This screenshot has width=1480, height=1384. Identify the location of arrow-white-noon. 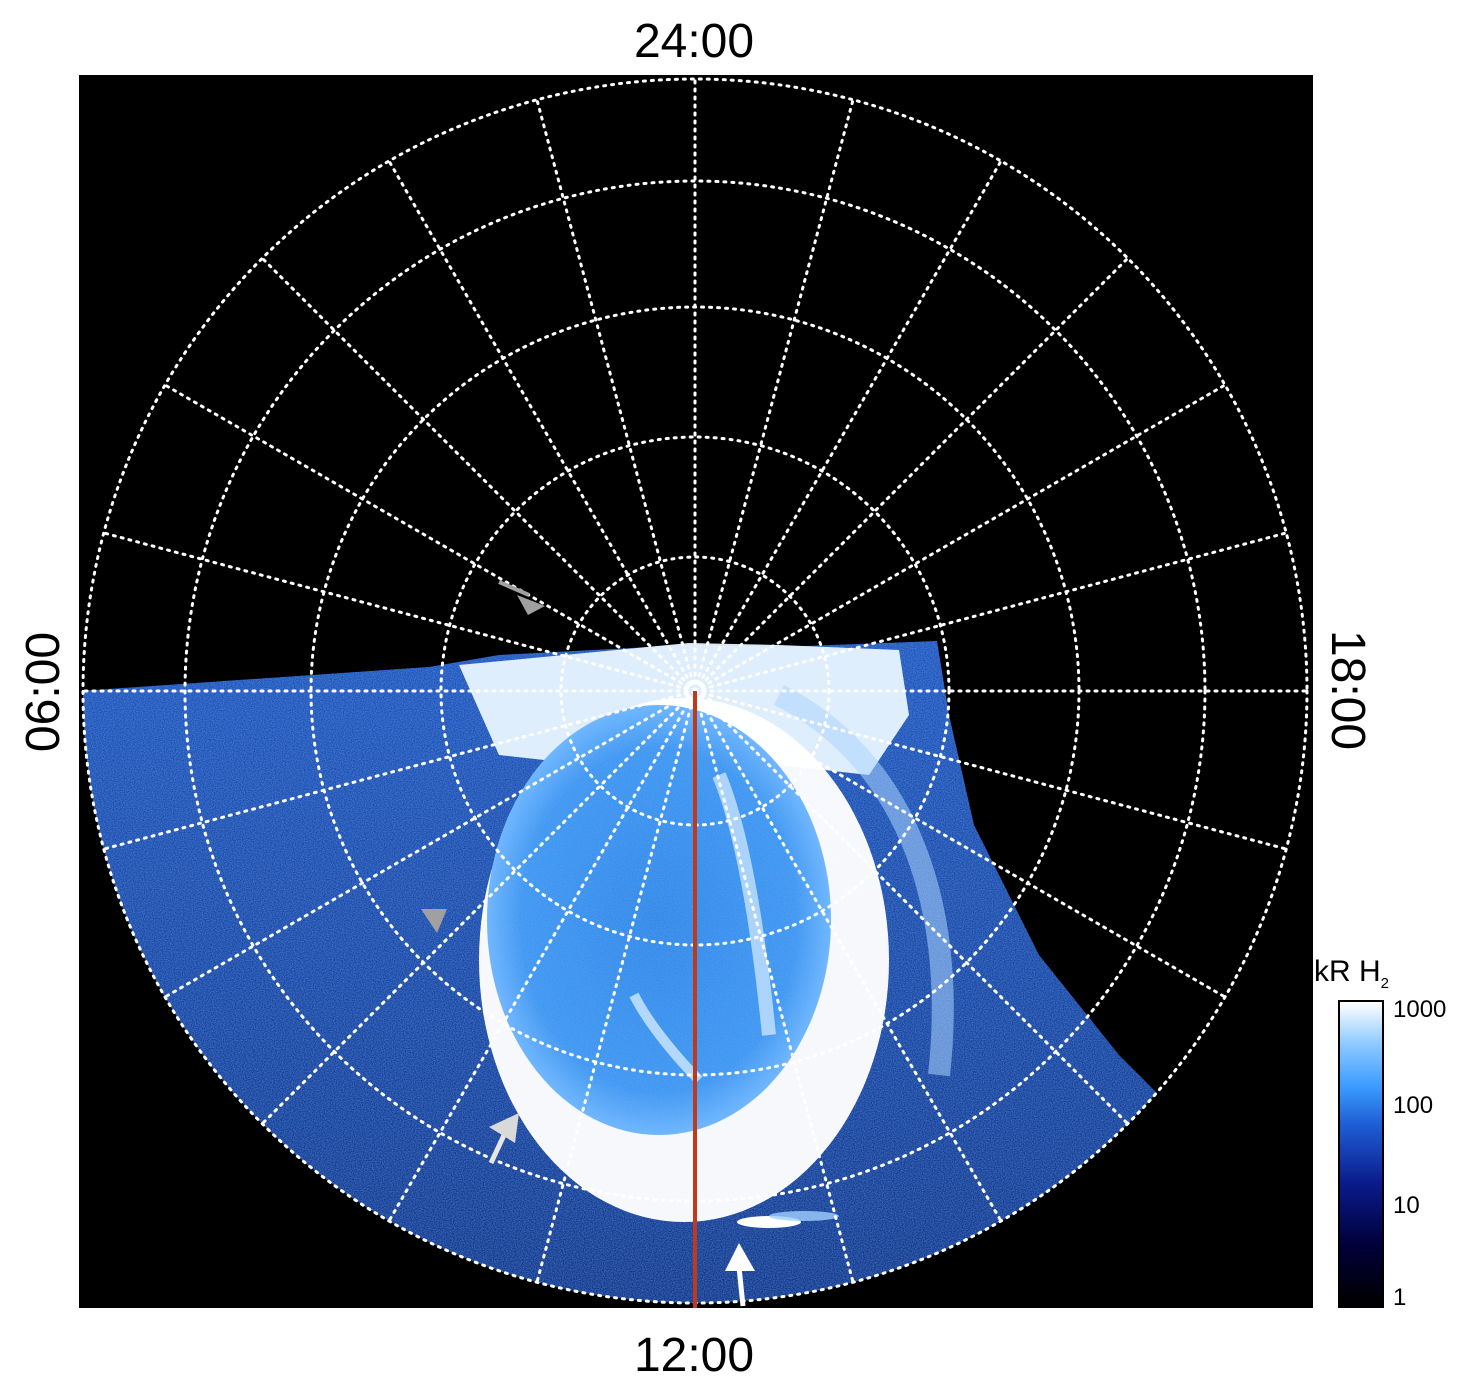
(740, 1275).